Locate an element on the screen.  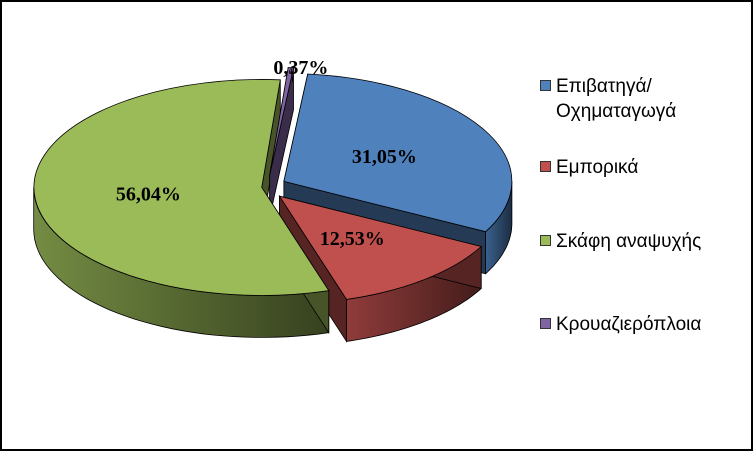
legend-label: Επιβατηγά/Οχηματαγωγά is located at coordinates (616, 99).